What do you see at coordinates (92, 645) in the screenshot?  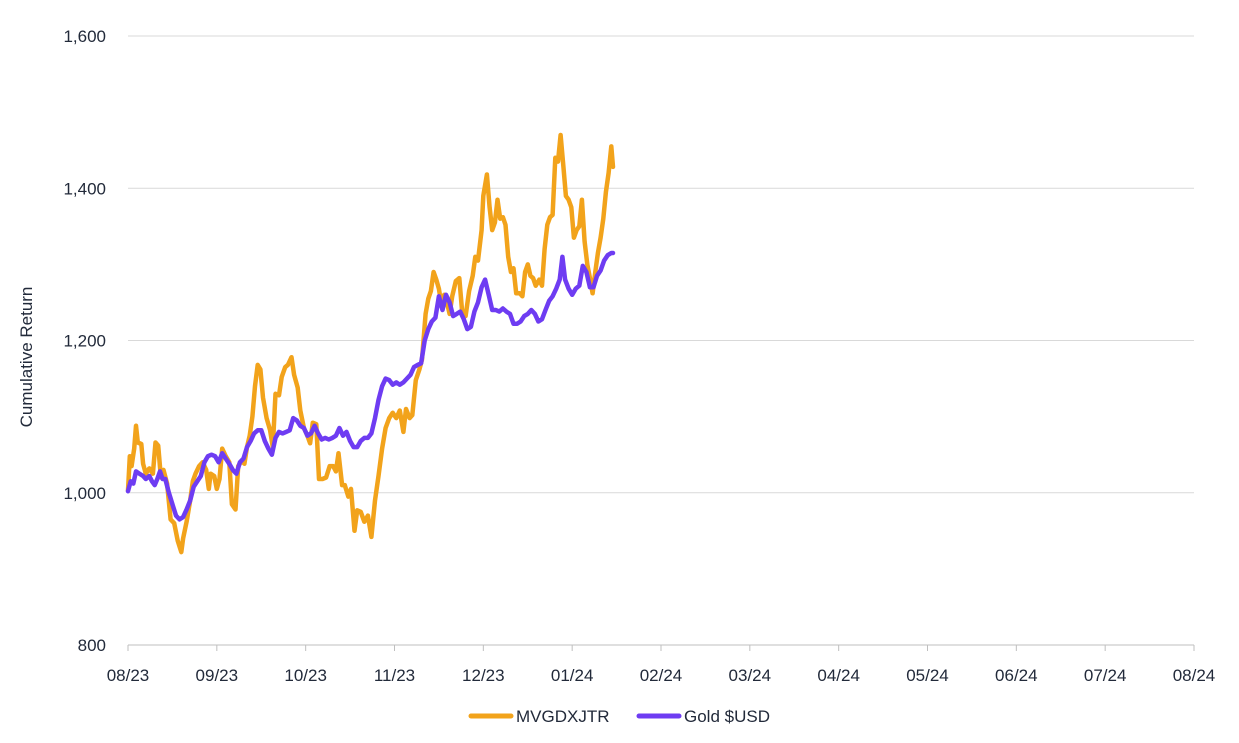 I see `y-tick-label: 800` at bounding box center [92, 645].